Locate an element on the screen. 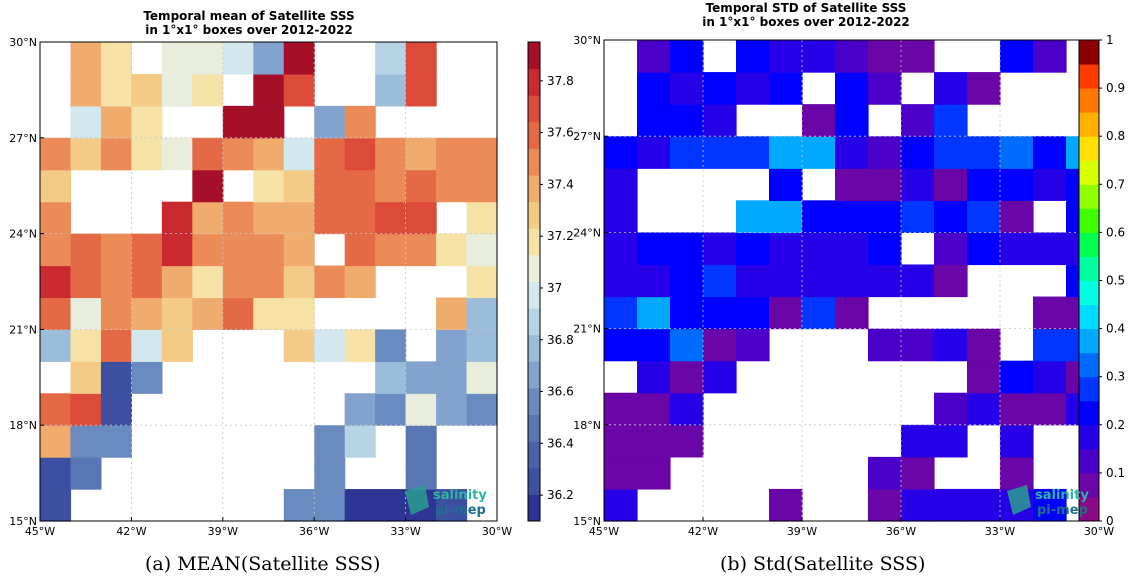  mean-caption: (a) MEAN(Satellite SSS) is located at coordinates (263, 564).